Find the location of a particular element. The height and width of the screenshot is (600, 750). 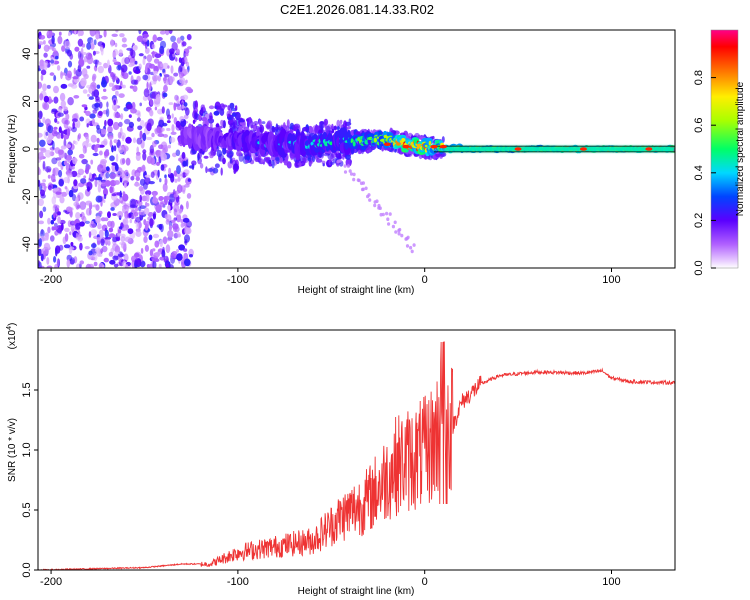

spectrogram-y-tick-label: -40 is located at coordinates (27, 244).